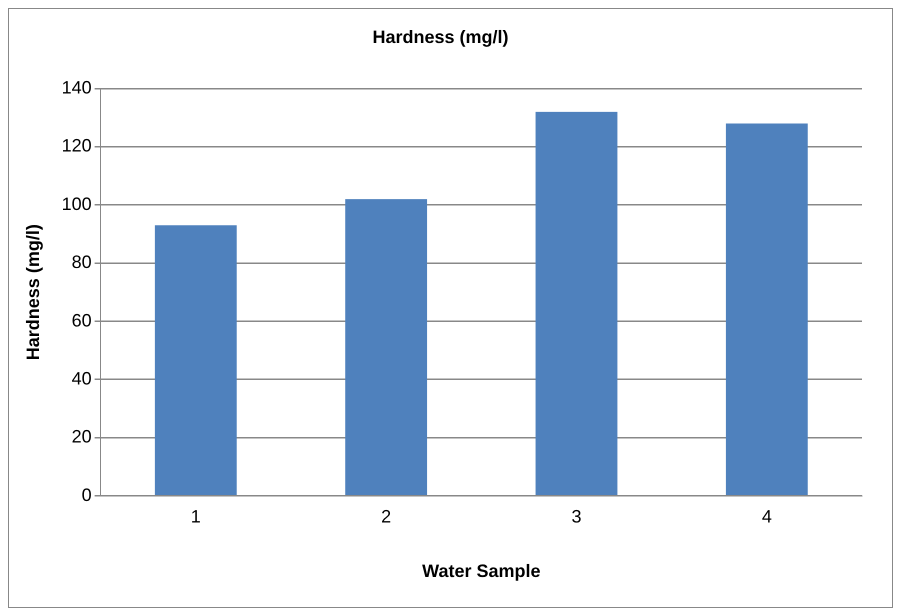  I want to click on y-tick-label: 20, so click(82, 436).